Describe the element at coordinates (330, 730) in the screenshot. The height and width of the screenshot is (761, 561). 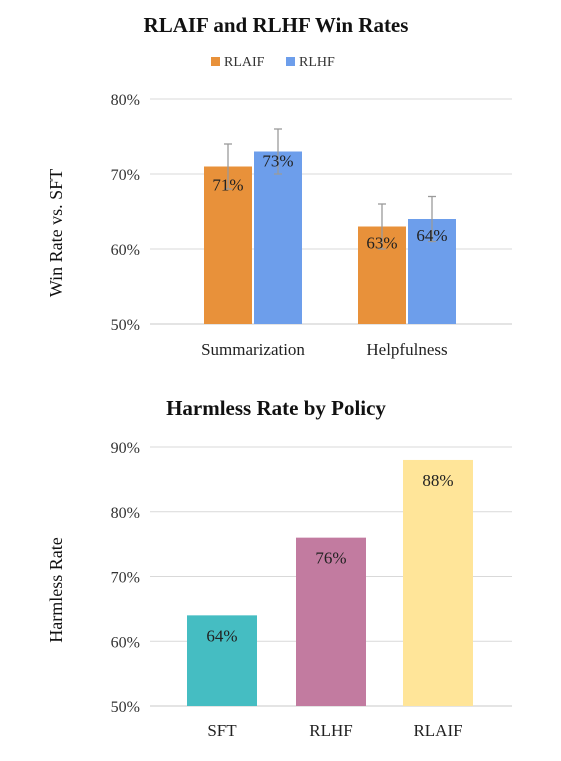
I see `x-tick-label: RLHF` at that location.